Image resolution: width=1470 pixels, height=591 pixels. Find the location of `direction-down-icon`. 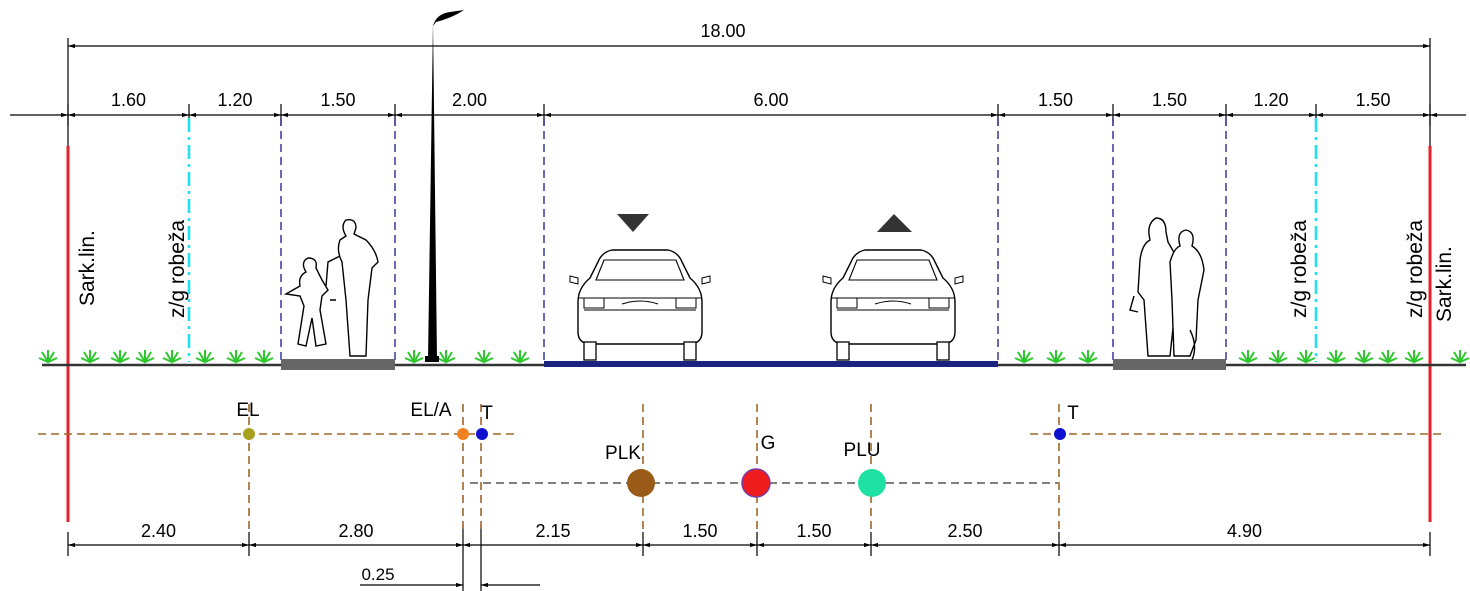

direction-down-icon is located at coordinates (633, 223).